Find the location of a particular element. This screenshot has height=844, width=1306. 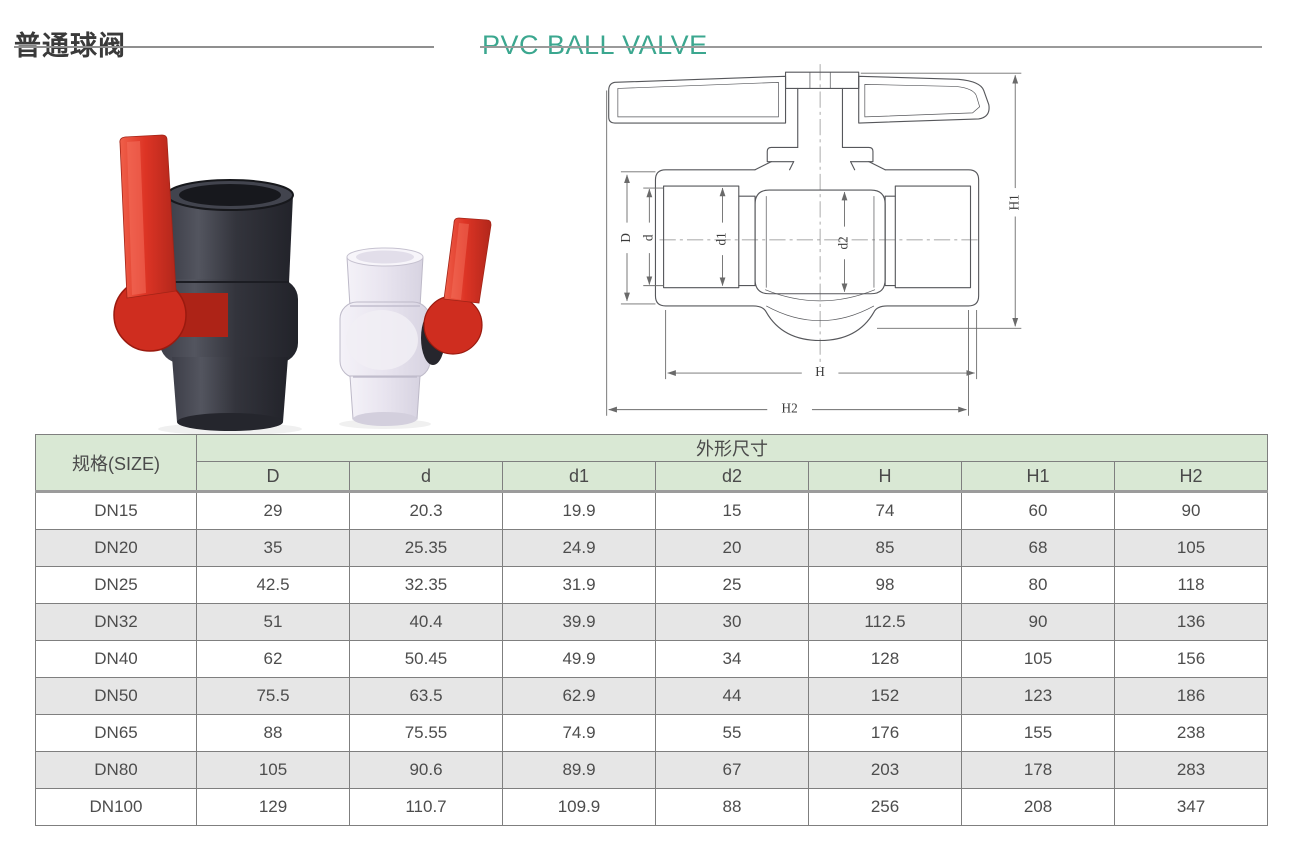

value-cell: 20 is located at coordinates (732, 548).